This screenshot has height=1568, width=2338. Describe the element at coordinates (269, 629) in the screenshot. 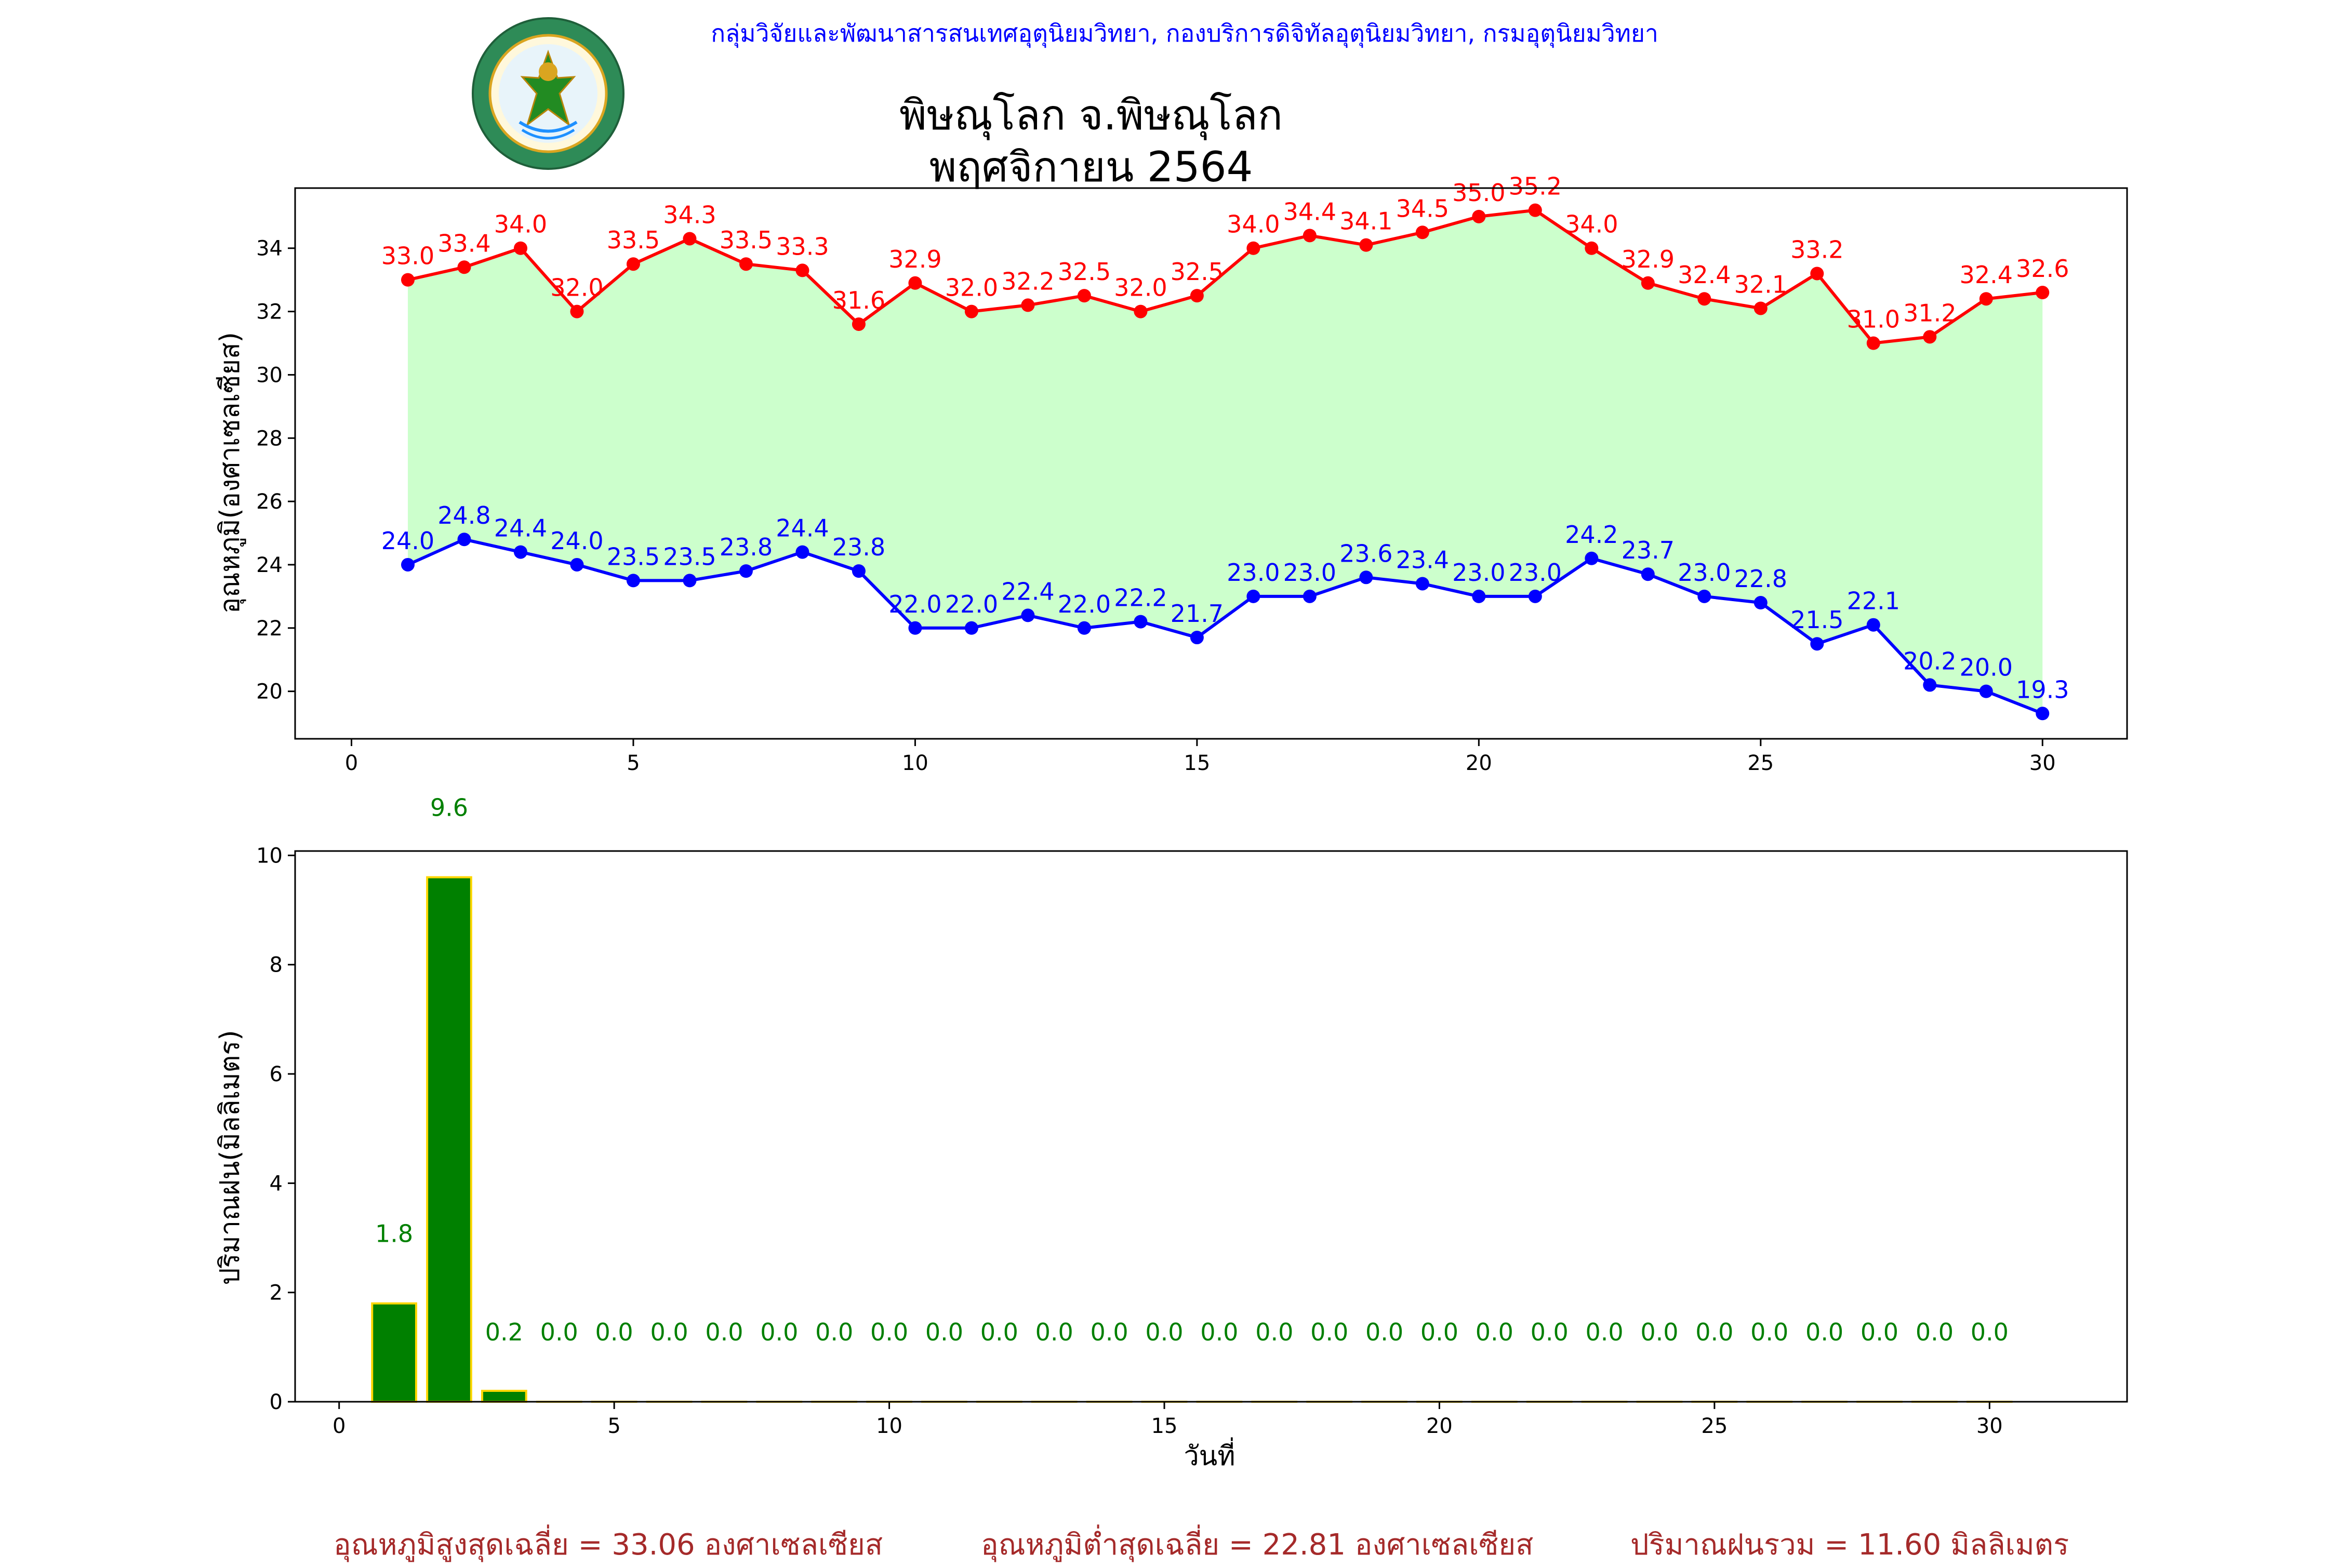

I see `temperature-y-tick-label: 22` at that location.